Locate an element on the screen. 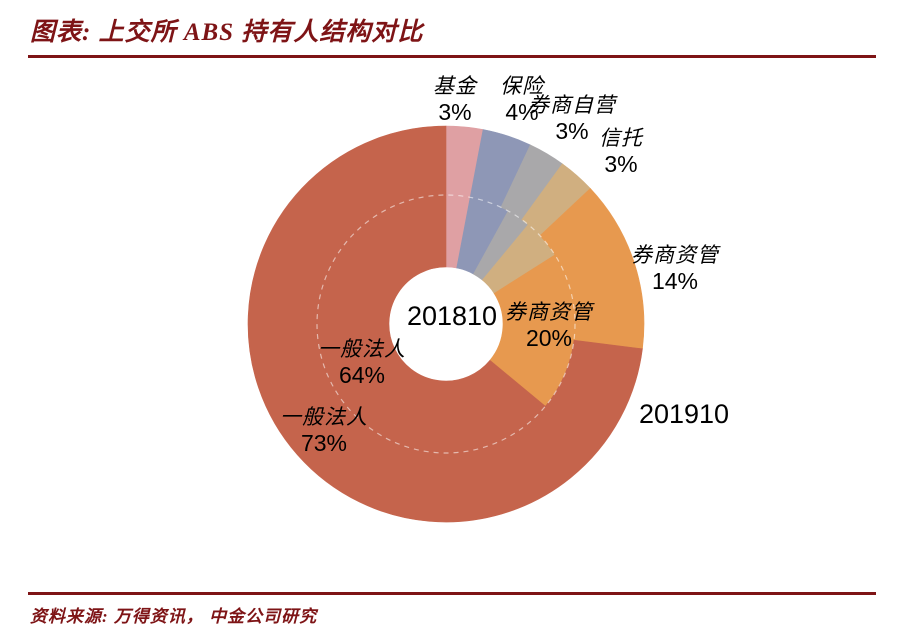 The image size is (901, 641). data-label-line: 201810 is located at coordinates (452, 316).